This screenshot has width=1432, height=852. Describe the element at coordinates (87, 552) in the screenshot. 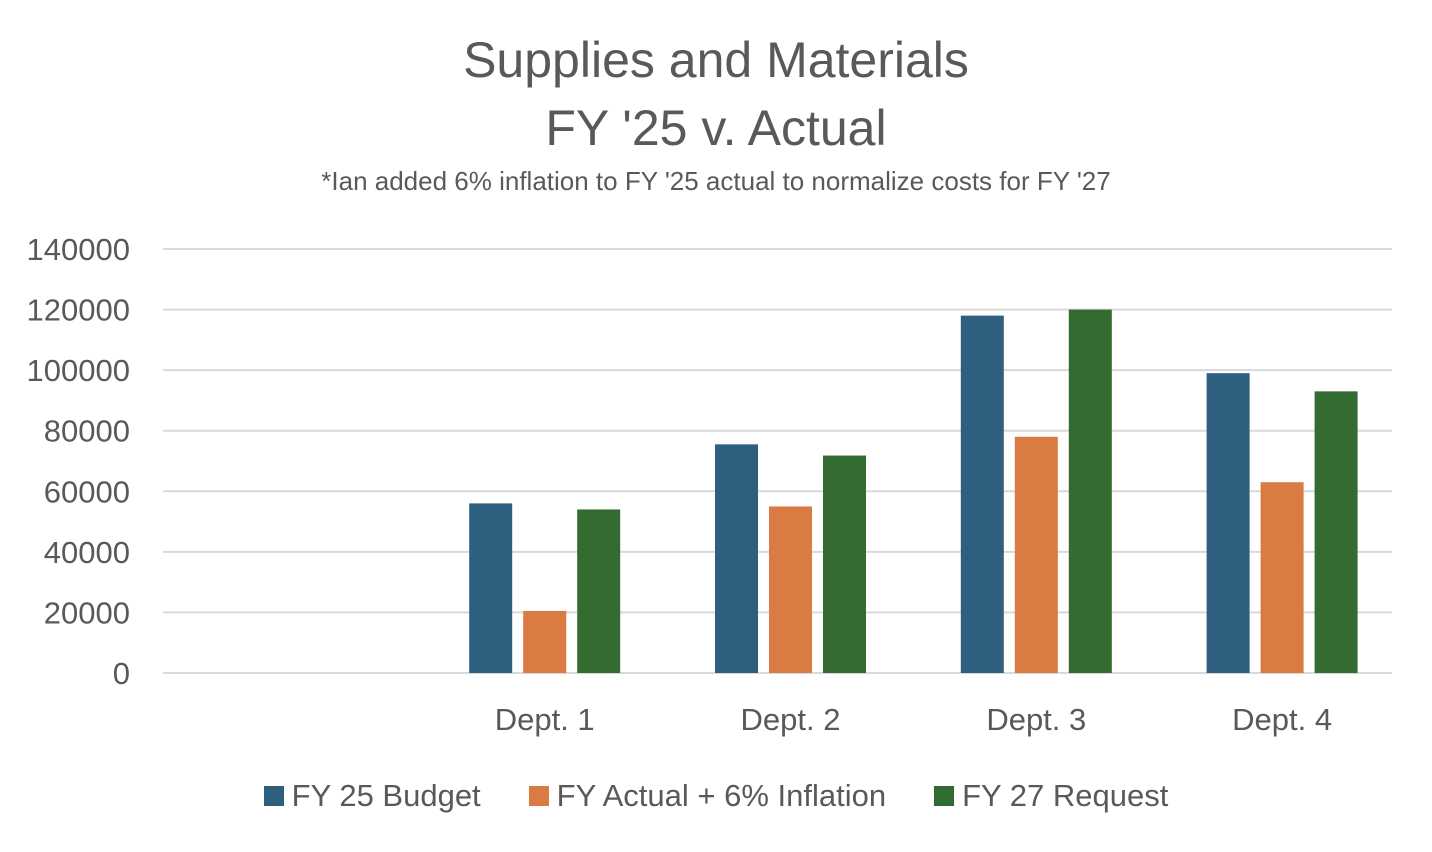

I see `y-tick-label: 40000` at that location.